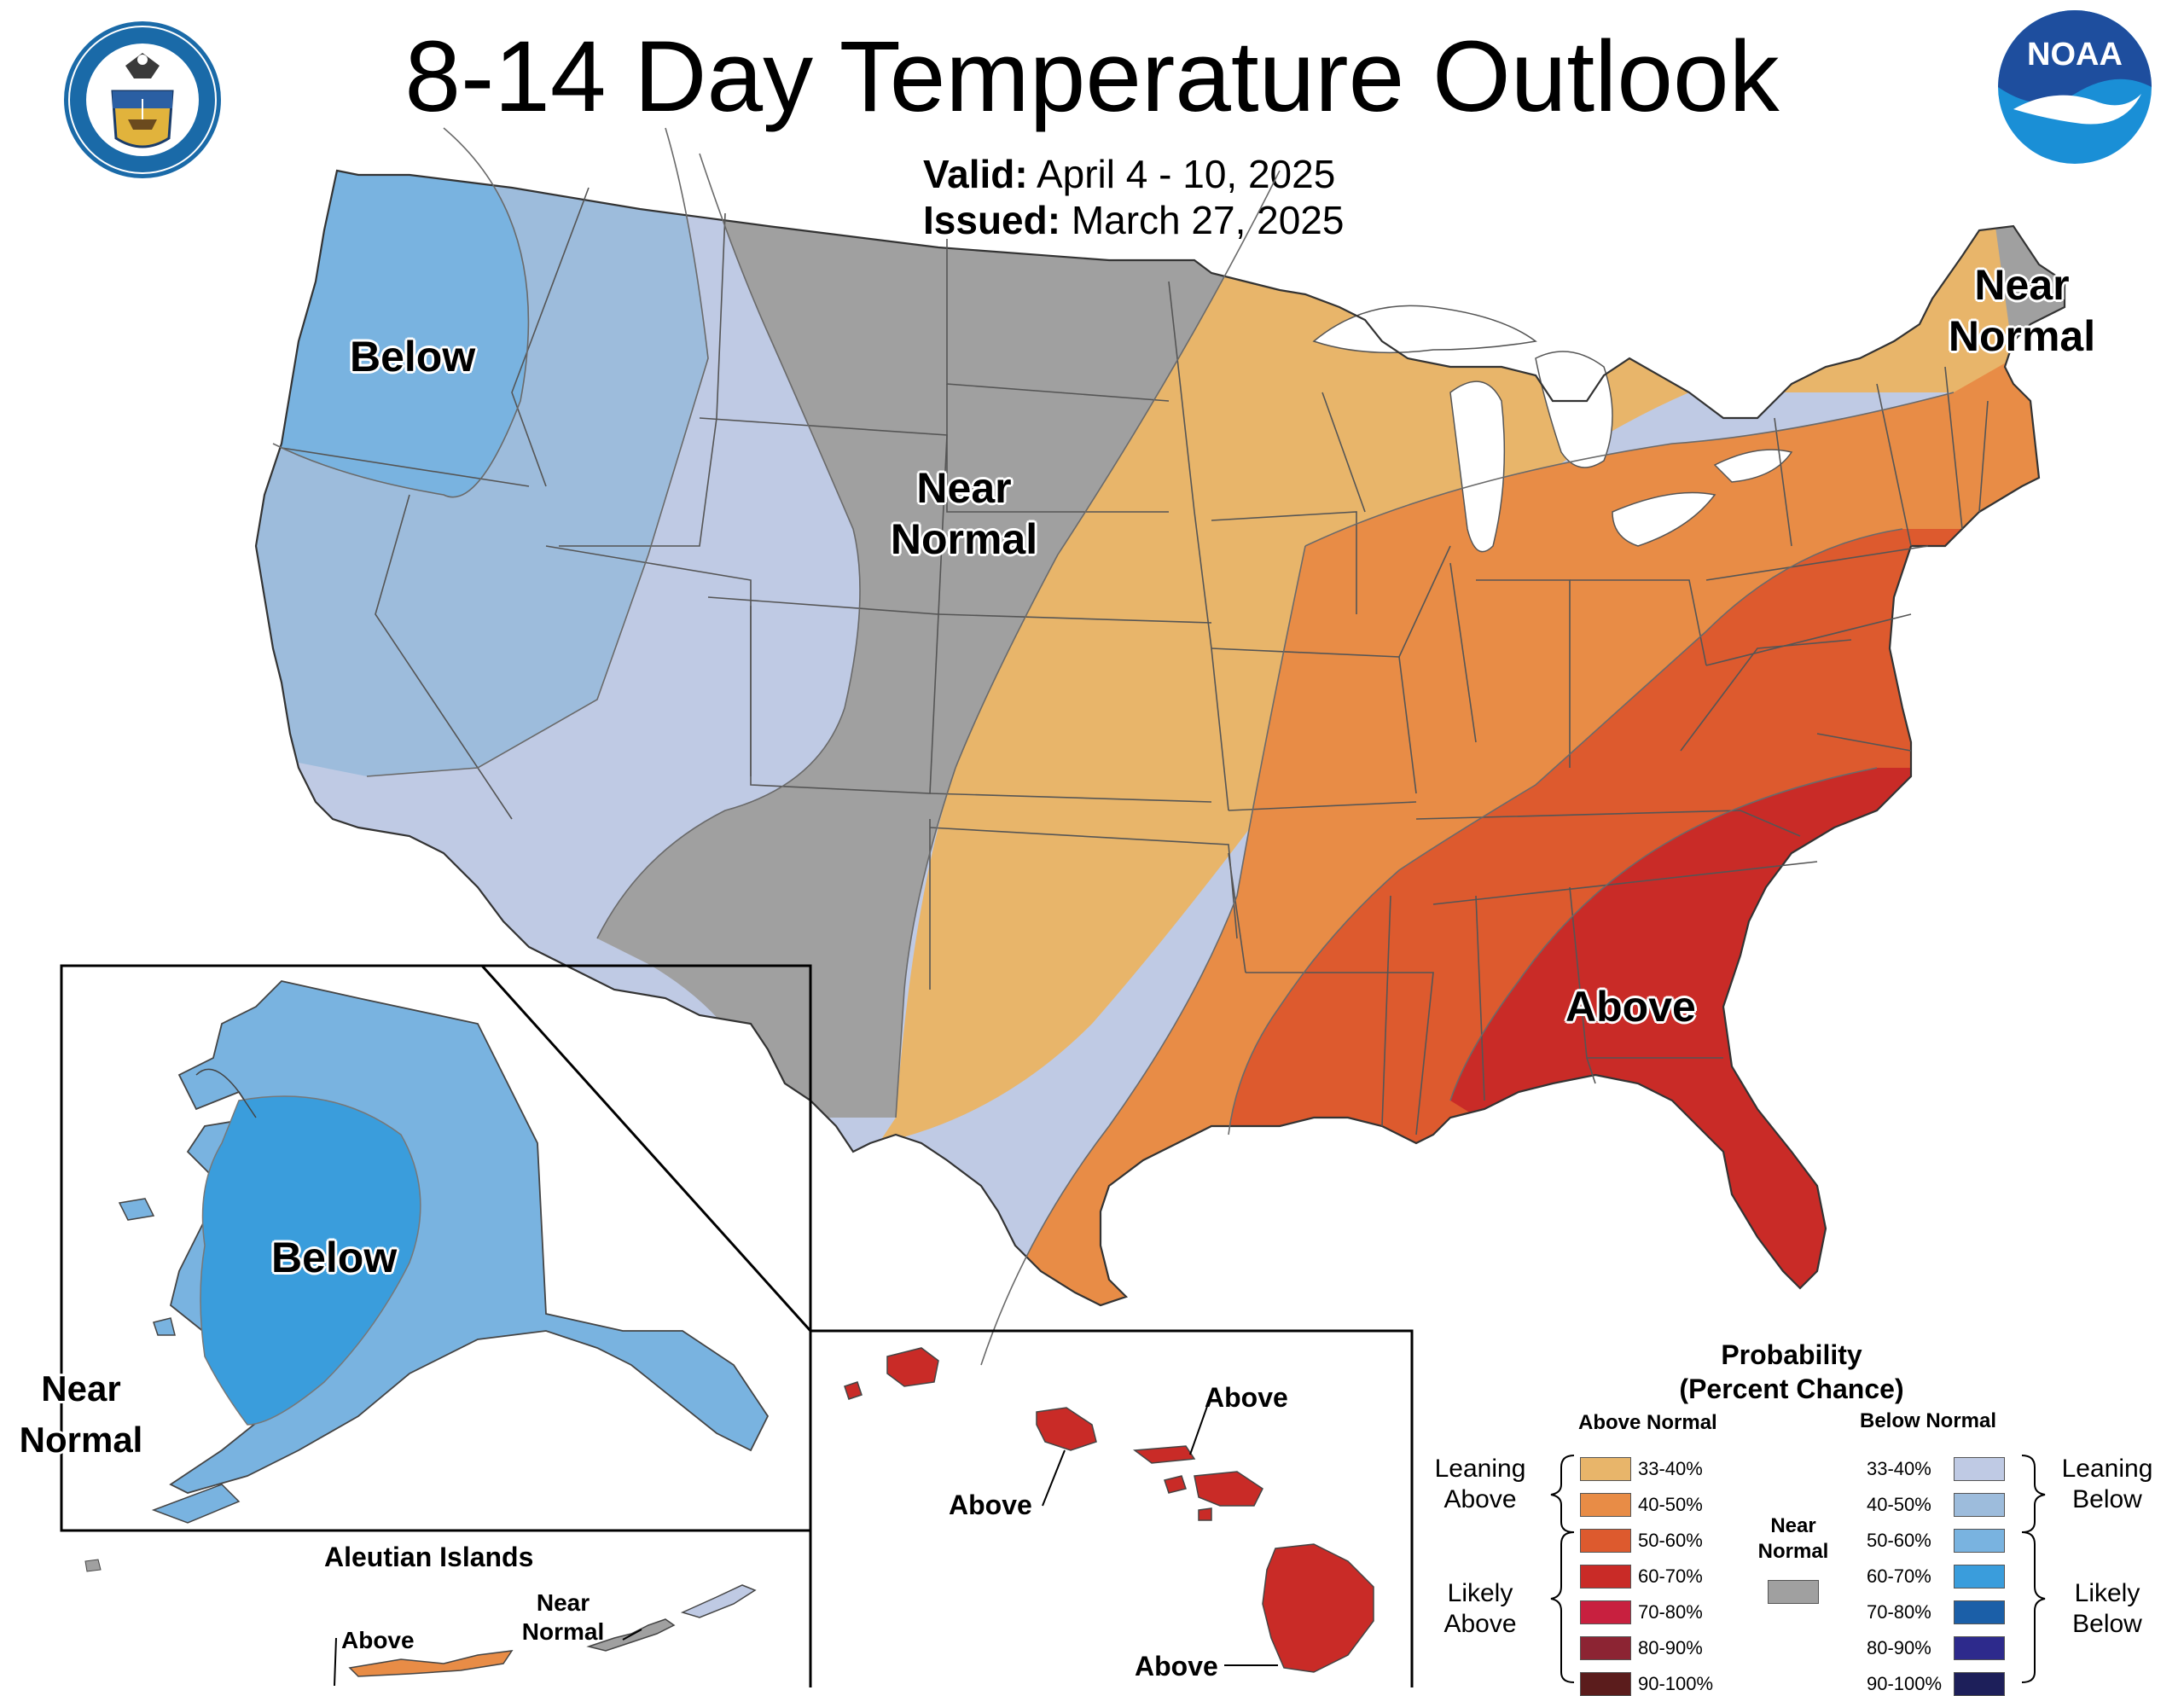 This screenshot has height=1696, width=2184. Describe the element at coordinates (2022, 311) in the screenshot. I see `northeast-near-normal-label: Near Normal` at that location.